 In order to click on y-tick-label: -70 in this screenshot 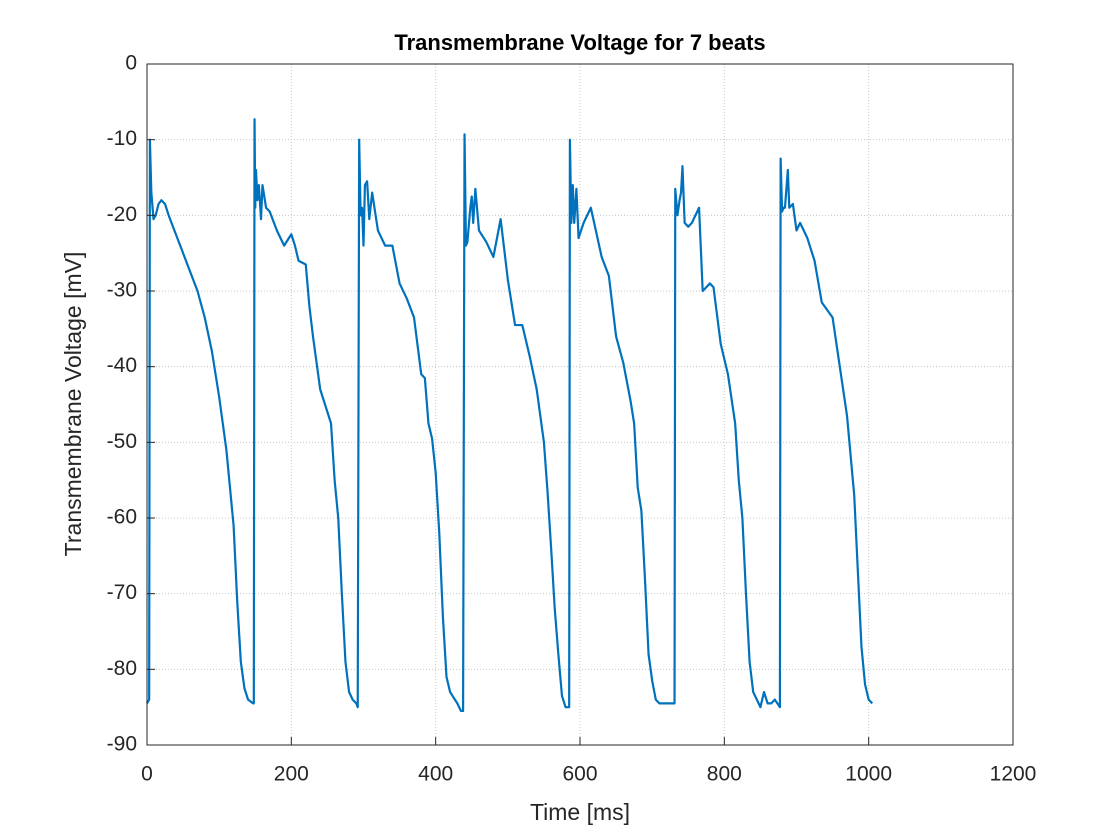, I will do `click(122, 592)`.